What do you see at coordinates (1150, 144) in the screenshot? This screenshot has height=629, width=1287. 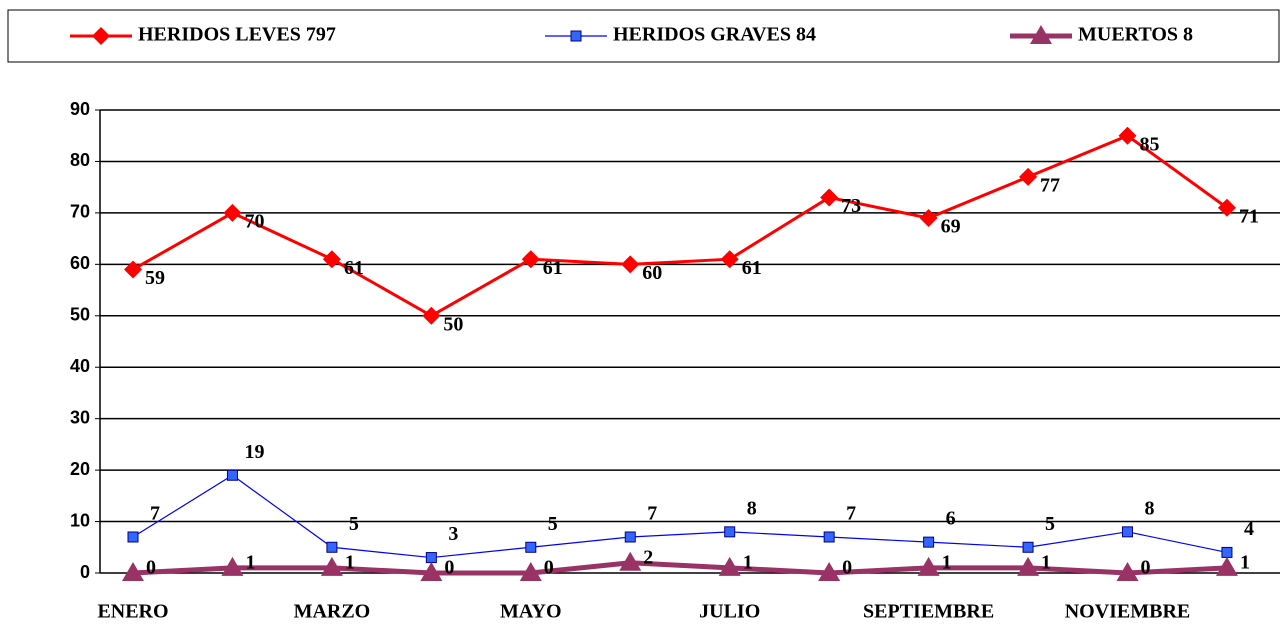 I see `data-label: 85` at bounding box center [1150, 144].